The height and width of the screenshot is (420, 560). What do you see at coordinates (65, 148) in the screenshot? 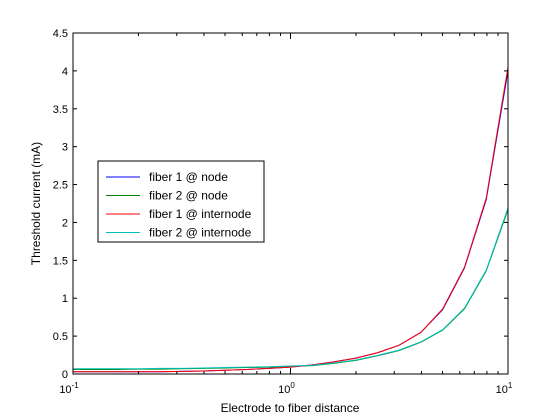
I see `y-tick-label: 3` at bounding box center [65, 148].